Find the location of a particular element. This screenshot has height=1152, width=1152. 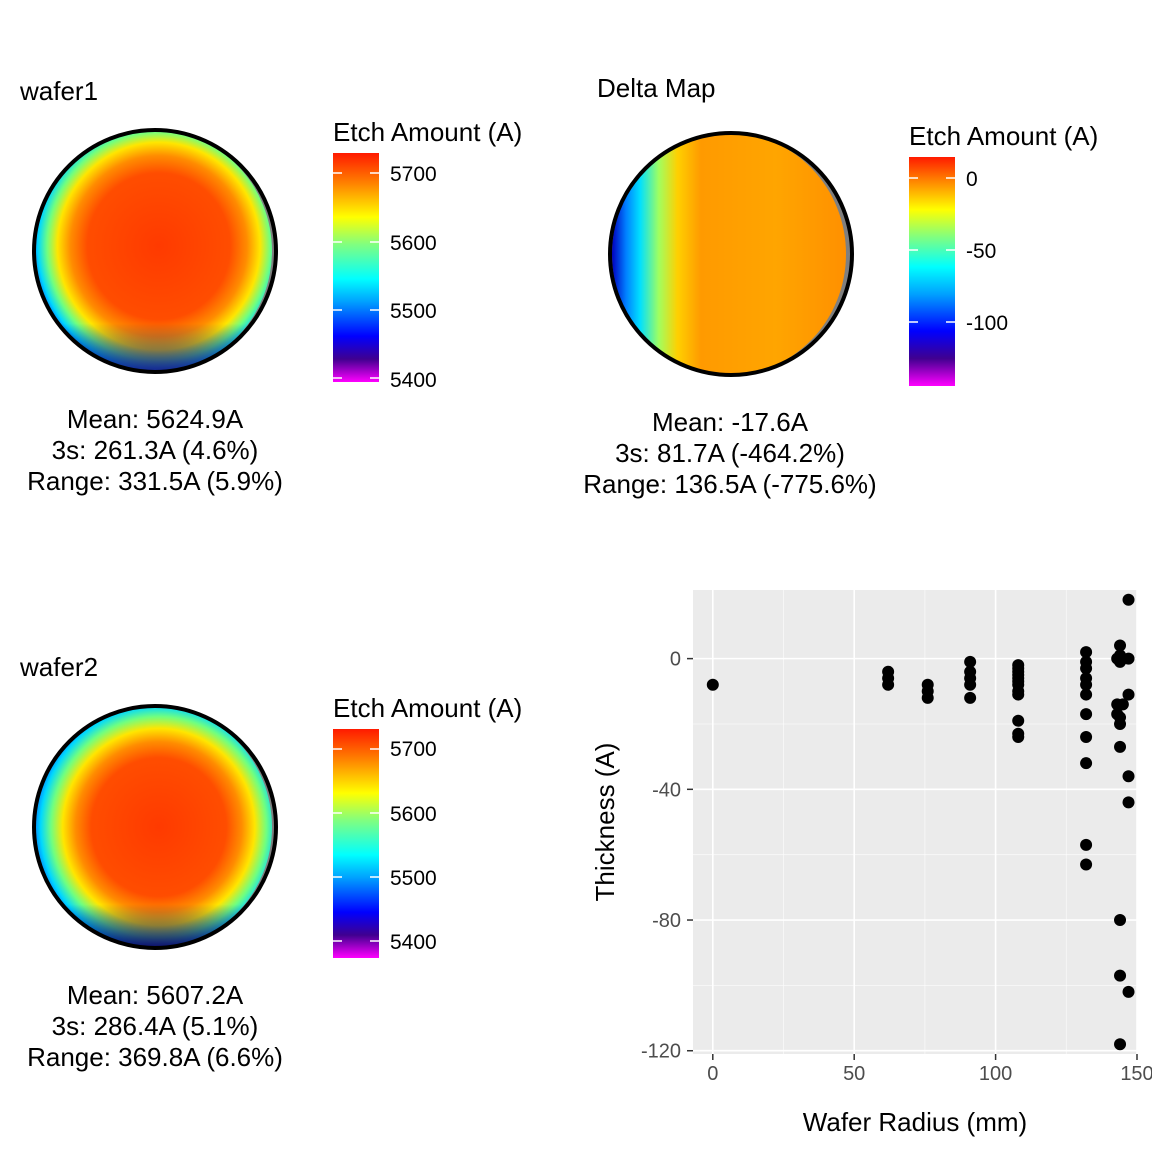

y-tick-label: -120 is located at coordinates (661, 1052).